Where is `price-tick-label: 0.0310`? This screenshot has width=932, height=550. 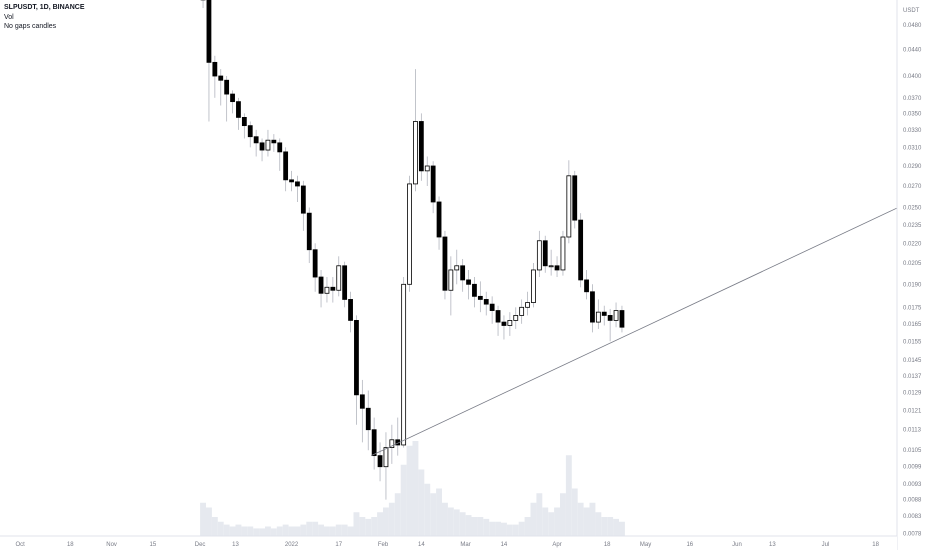 price-tick-label: 0.0310 is located at coordinates (912, 148).